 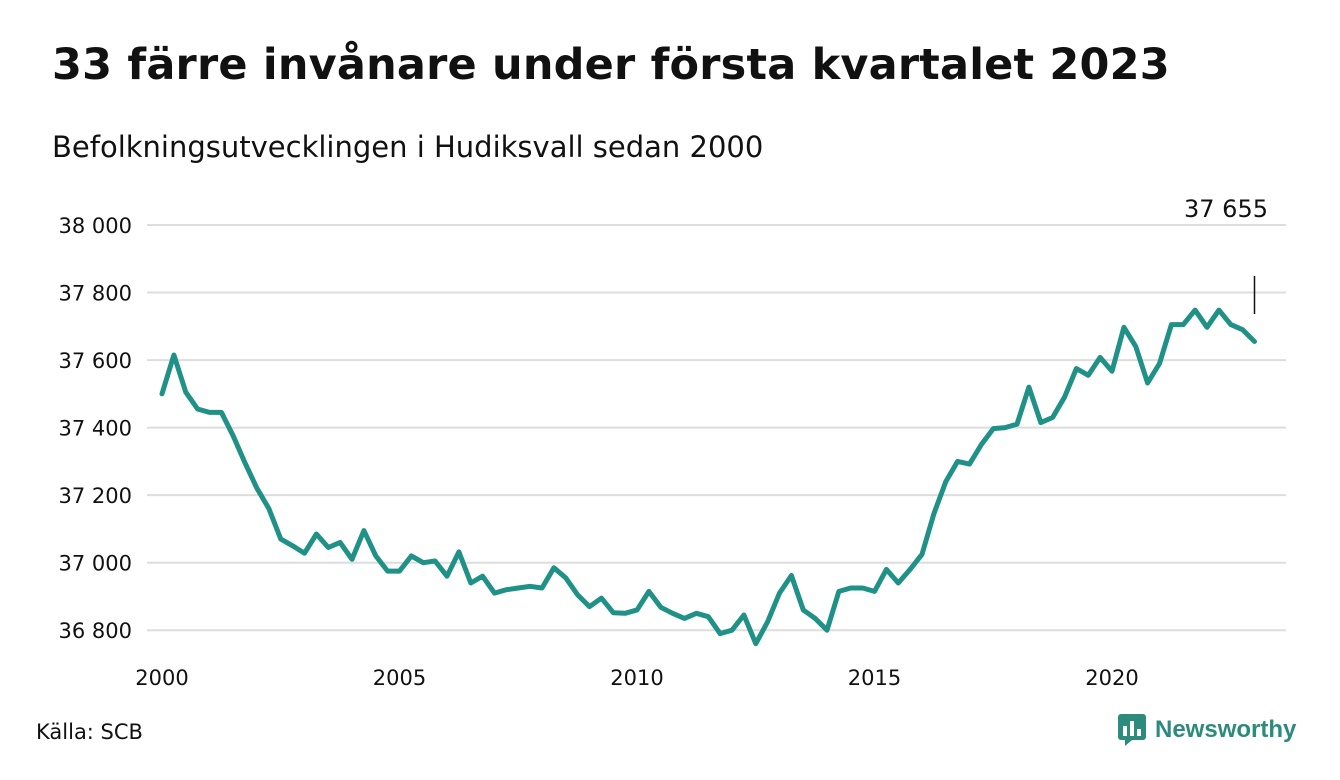 I want to click on x-tick-label: 2015, so click(x=874, y=678).